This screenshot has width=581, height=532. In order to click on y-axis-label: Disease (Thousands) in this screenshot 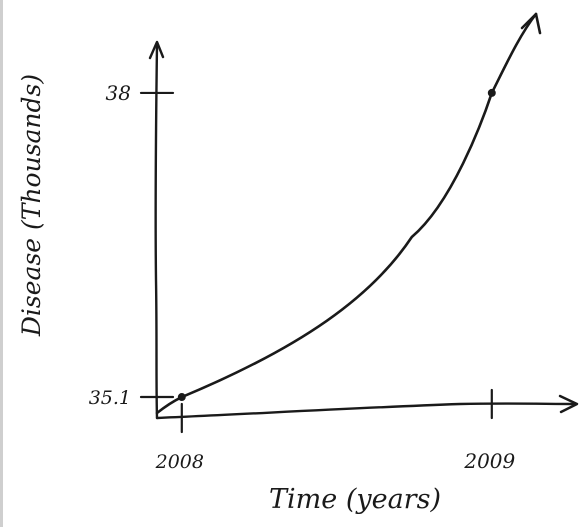, I will do `click(31, 205)`.